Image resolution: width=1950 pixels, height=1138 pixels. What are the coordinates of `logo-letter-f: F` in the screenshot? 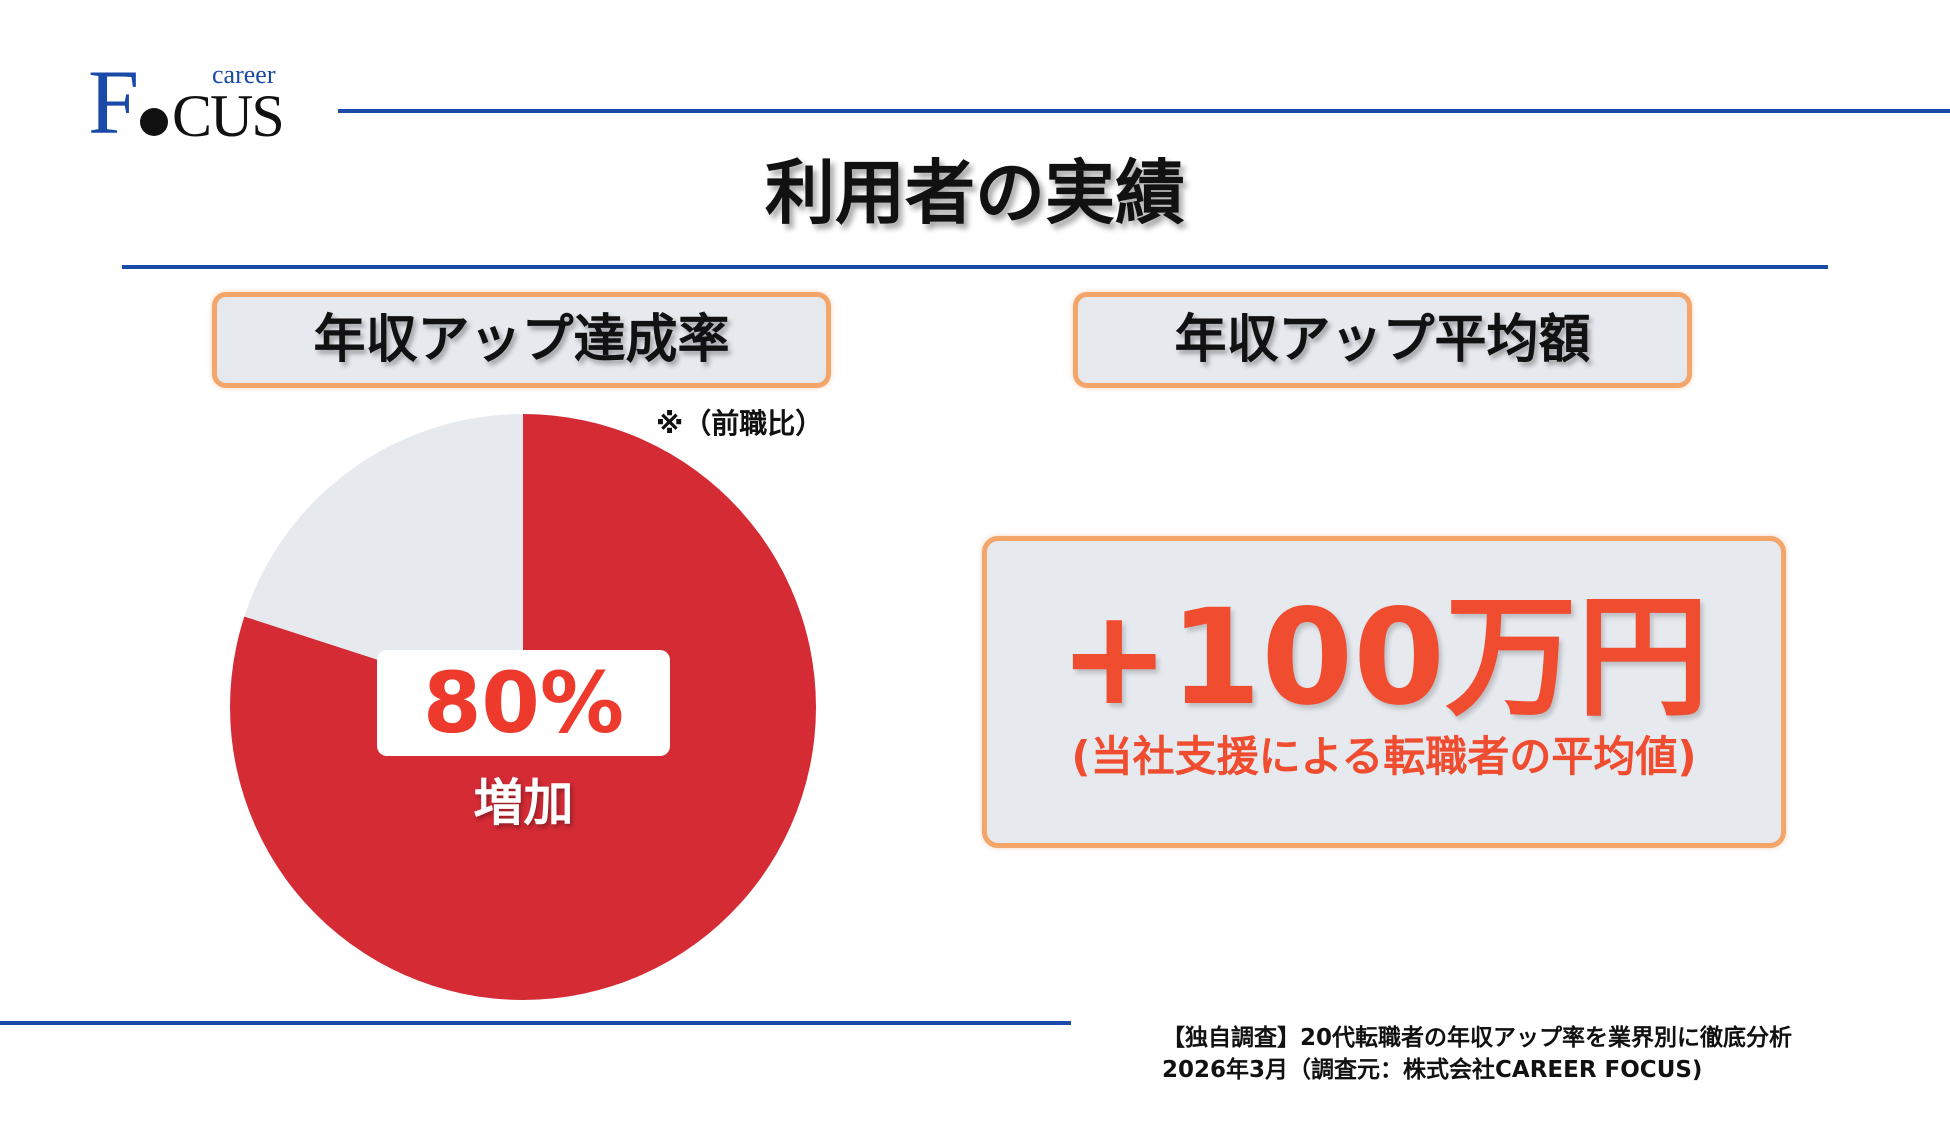 It's located at (114, 102).